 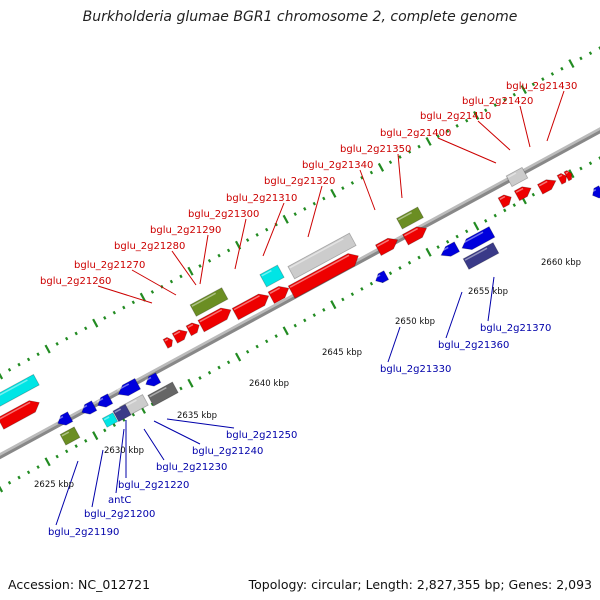 What do you see at coordinates (192, 329) in the screenshot?
I see `forward-gene-arrow-4-shape` at bounding box center [192, 329].